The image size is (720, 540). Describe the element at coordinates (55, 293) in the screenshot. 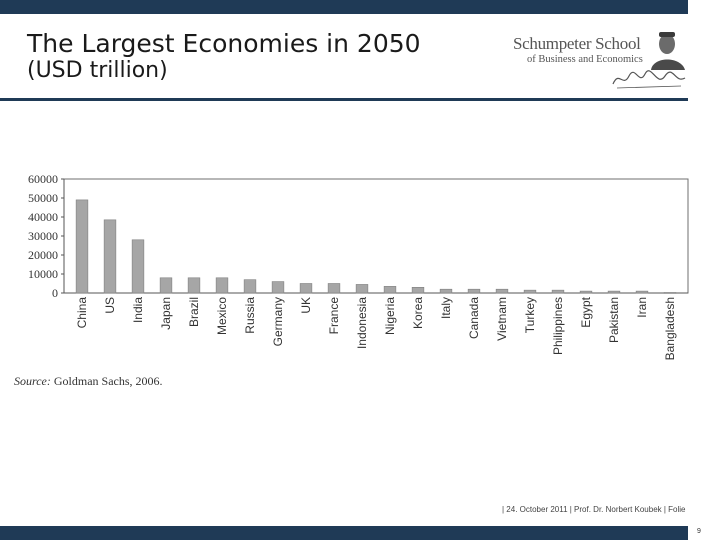

I see `y-tick-label: 0` at that location.